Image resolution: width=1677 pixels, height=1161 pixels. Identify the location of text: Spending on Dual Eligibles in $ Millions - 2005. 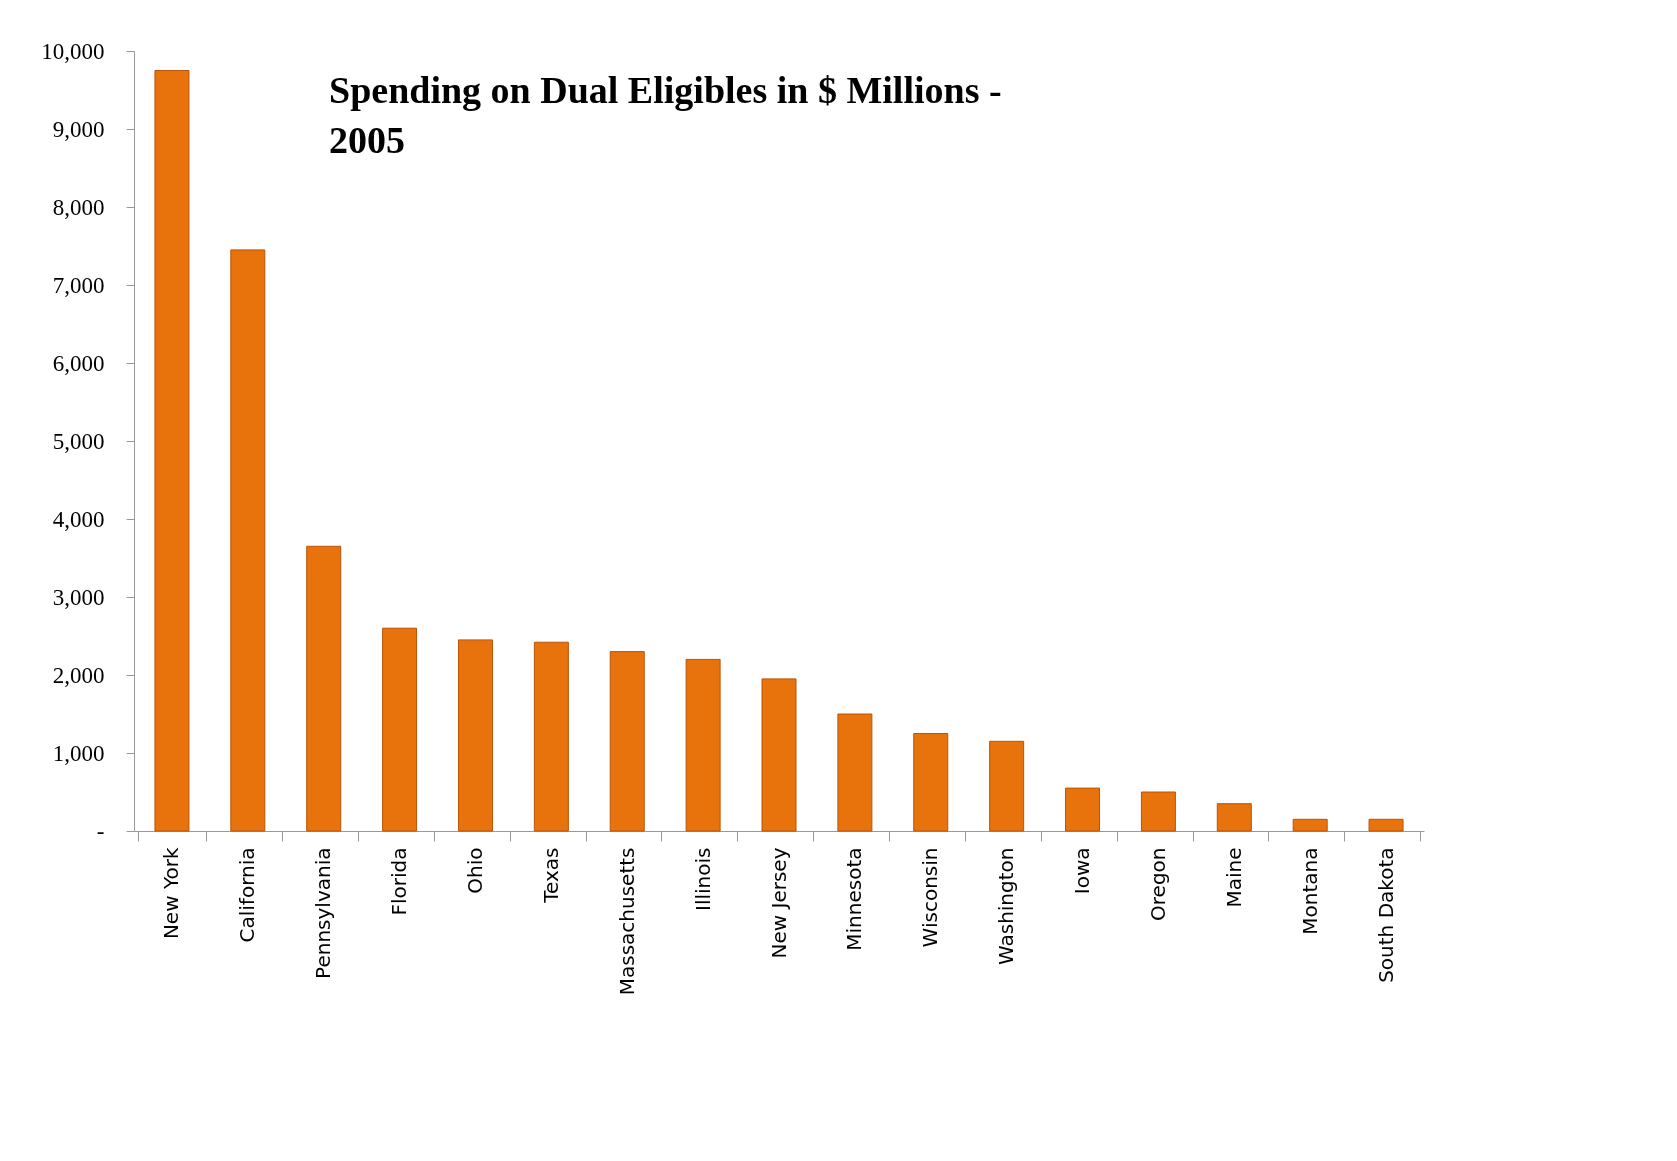
(665, 115).